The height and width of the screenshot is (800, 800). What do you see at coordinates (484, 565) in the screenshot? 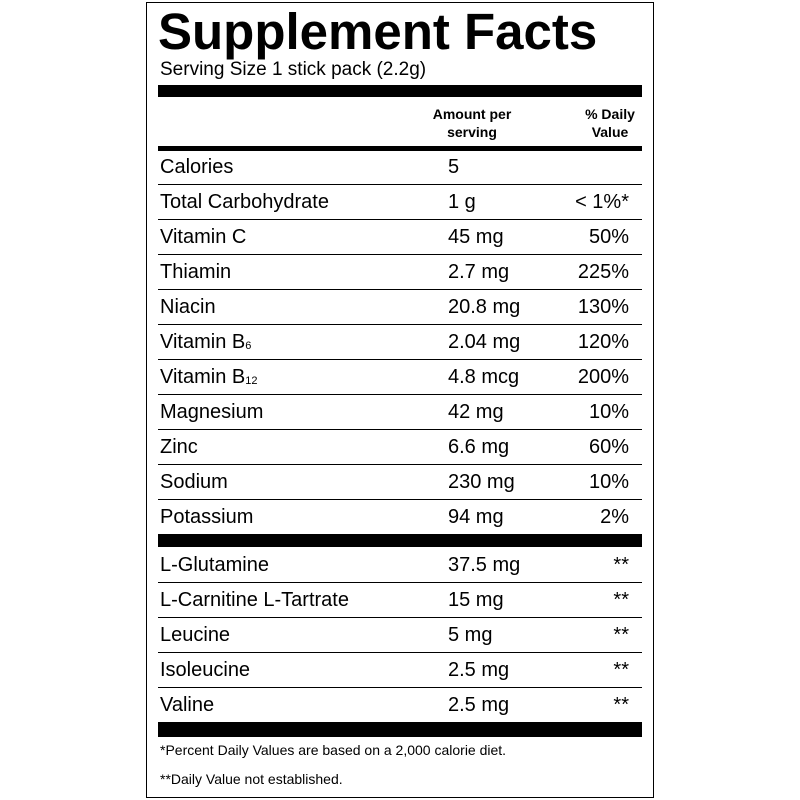
I see `amount: 37.5 mg` at bounding box center [484, 565].